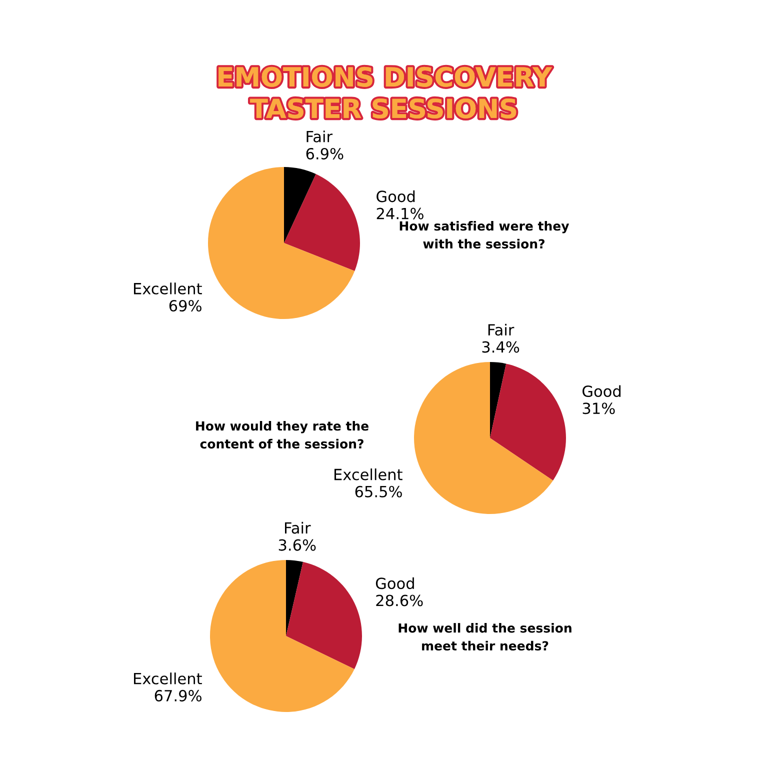  I want to click on data-label: 3.4%, so click(501, 347).